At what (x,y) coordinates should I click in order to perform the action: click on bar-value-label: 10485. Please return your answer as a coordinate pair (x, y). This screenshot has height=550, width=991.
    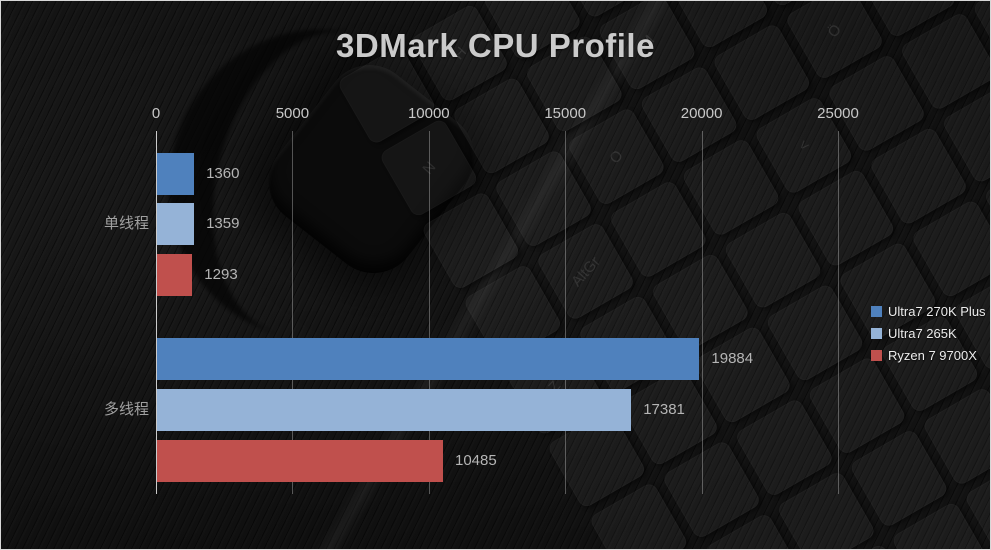
    Looking at the image, I should click on (476, 460).